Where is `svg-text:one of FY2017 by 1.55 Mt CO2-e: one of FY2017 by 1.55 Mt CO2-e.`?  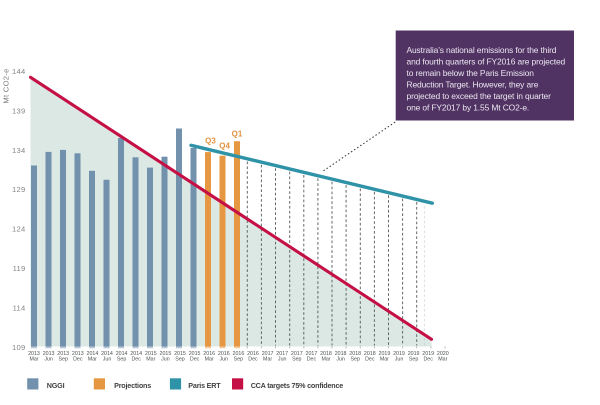
svg-text:one of FY2017 by 1.55 Mt CO2-e: one of FY2017 by 1.55 Mt CO2-e. is located at coordinates (468, 107).